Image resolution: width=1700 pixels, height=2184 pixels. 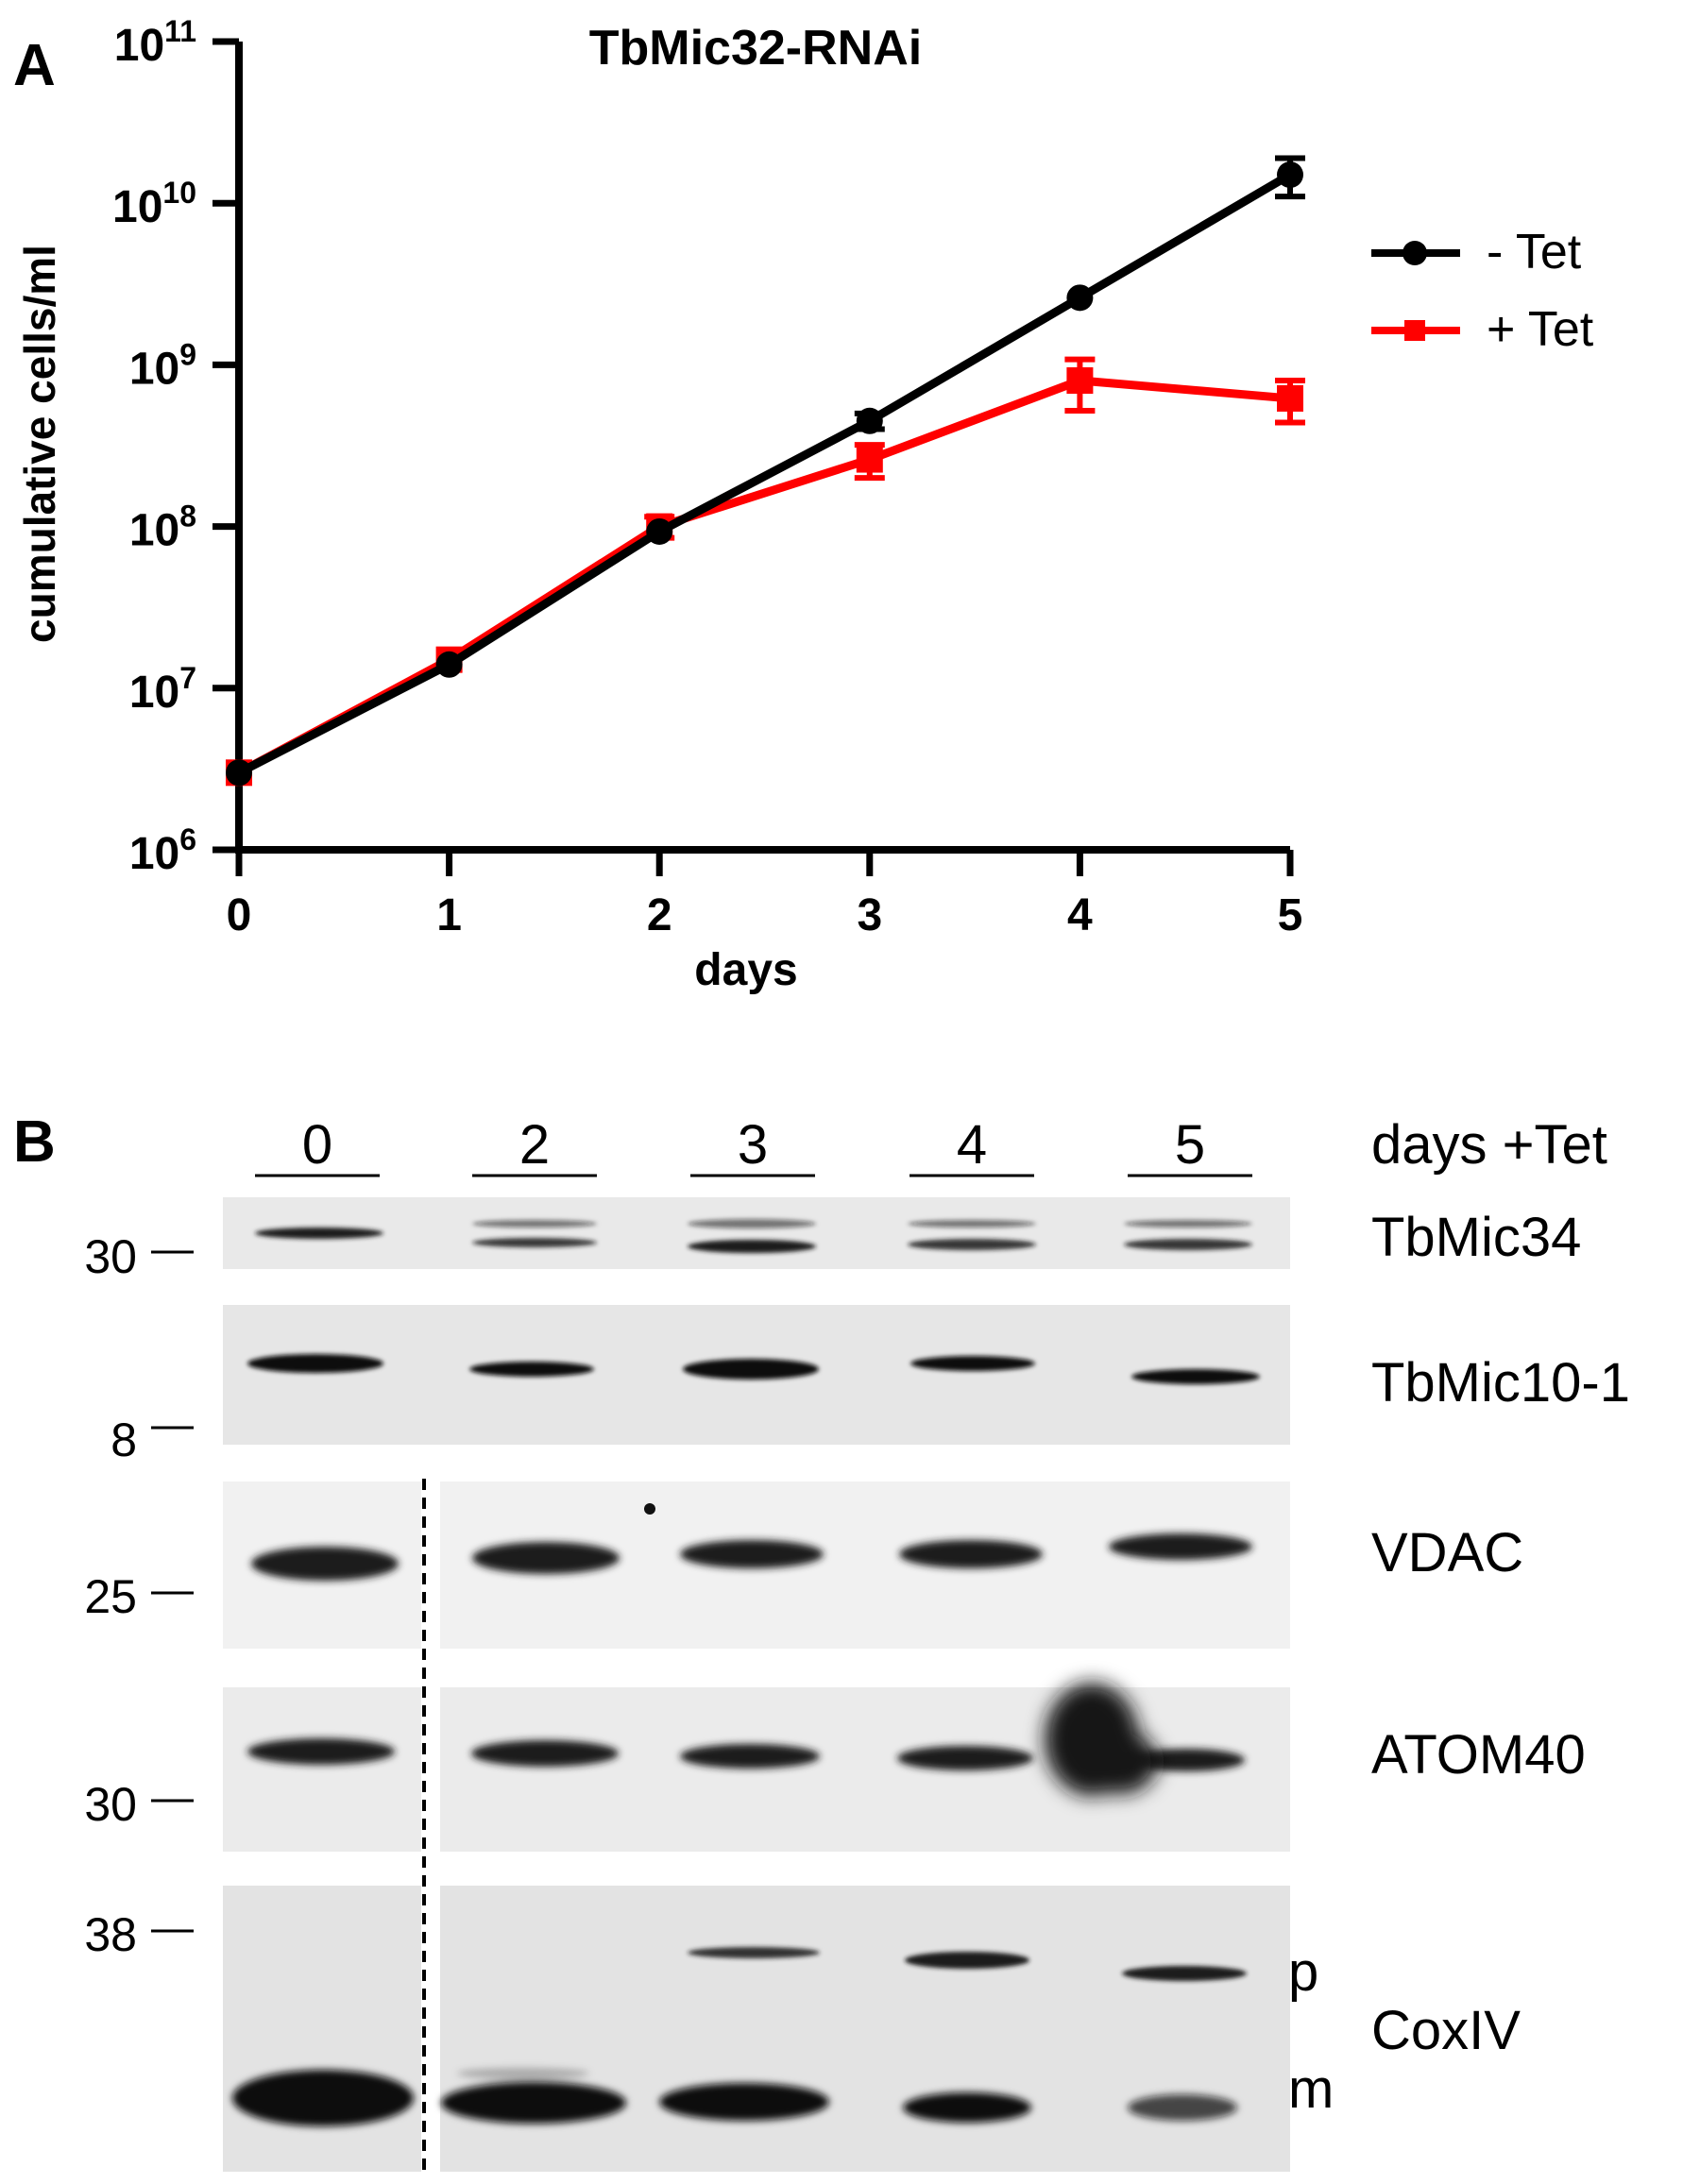 What do you see at coordinates (967, 1964) in the screenshot?
I see `precursor-bands` at bounding box center [967, 1964].